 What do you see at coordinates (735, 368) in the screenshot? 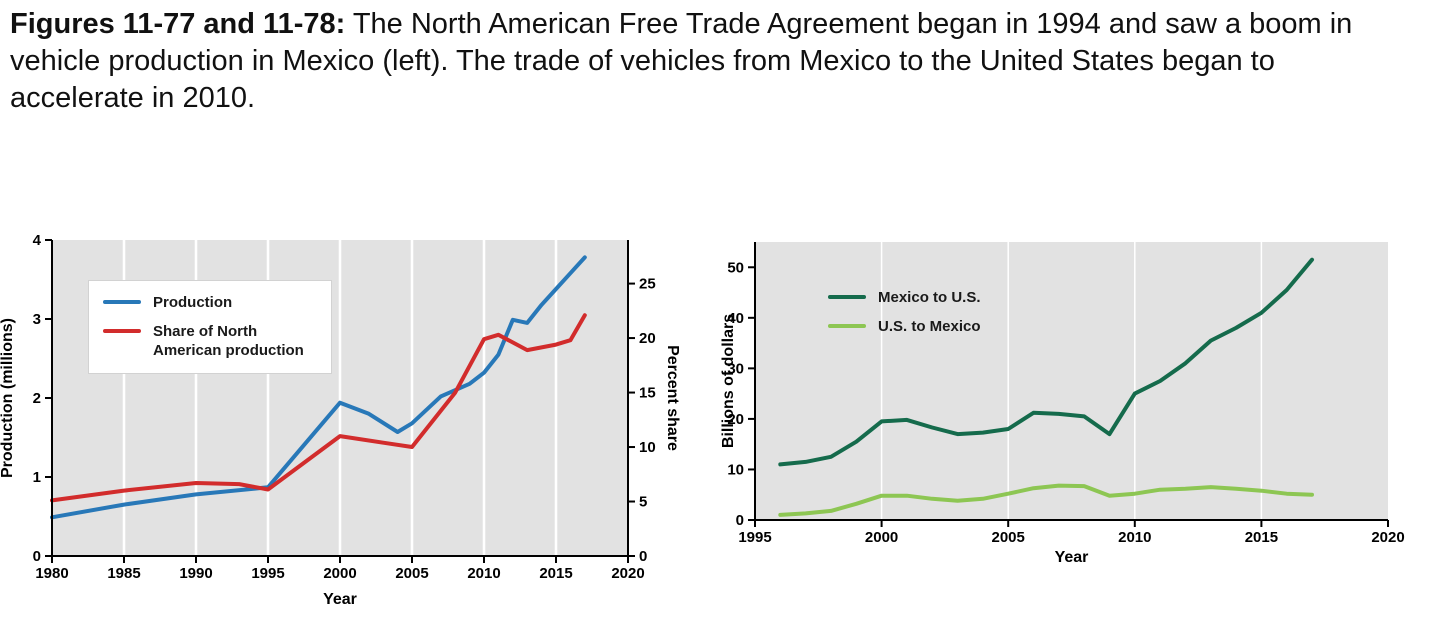
I see `svg-text: 30` at bounding box center [735, 368].